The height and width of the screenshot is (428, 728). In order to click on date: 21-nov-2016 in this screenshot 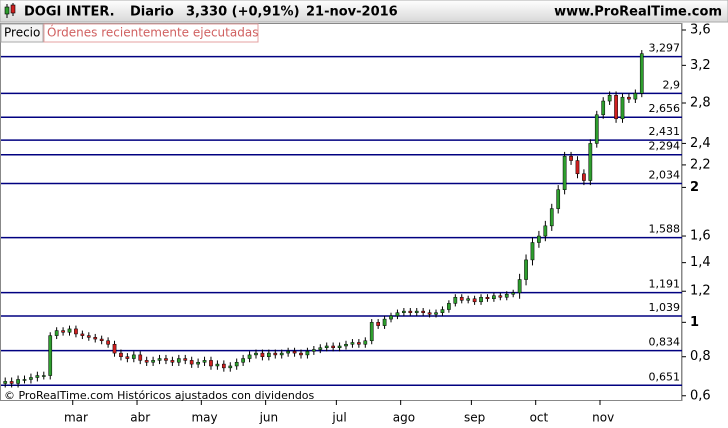, I will do `click(352, 12)`.